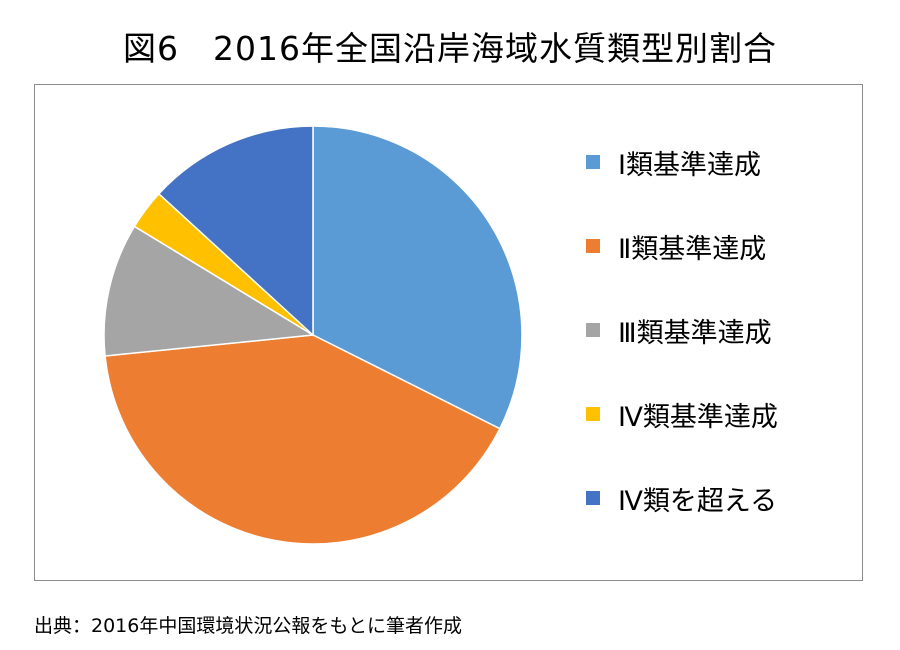 The image size is (900, 650). Describe the element at coordinates (689, 165) in the screenshot. I see `legend-label: Ⅰ類基準達成` at that location.